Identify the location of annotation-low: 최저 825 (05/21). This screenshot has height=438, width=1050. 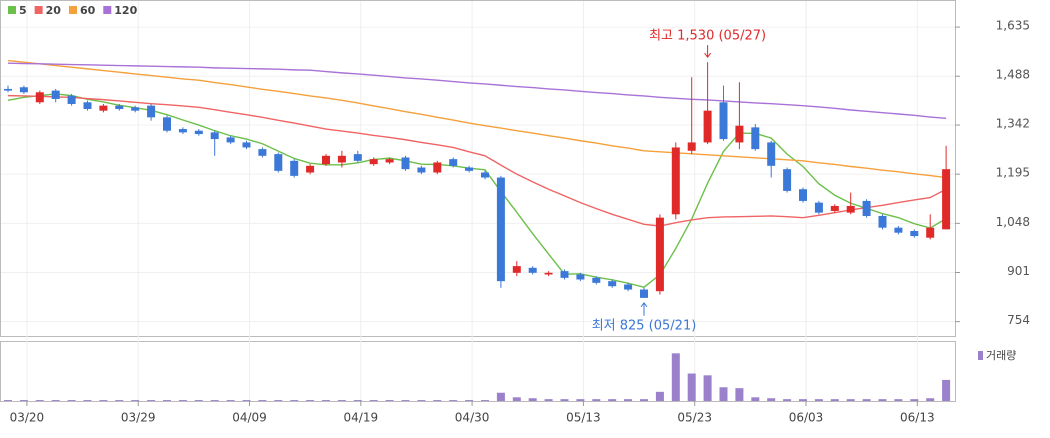
(644, 325).